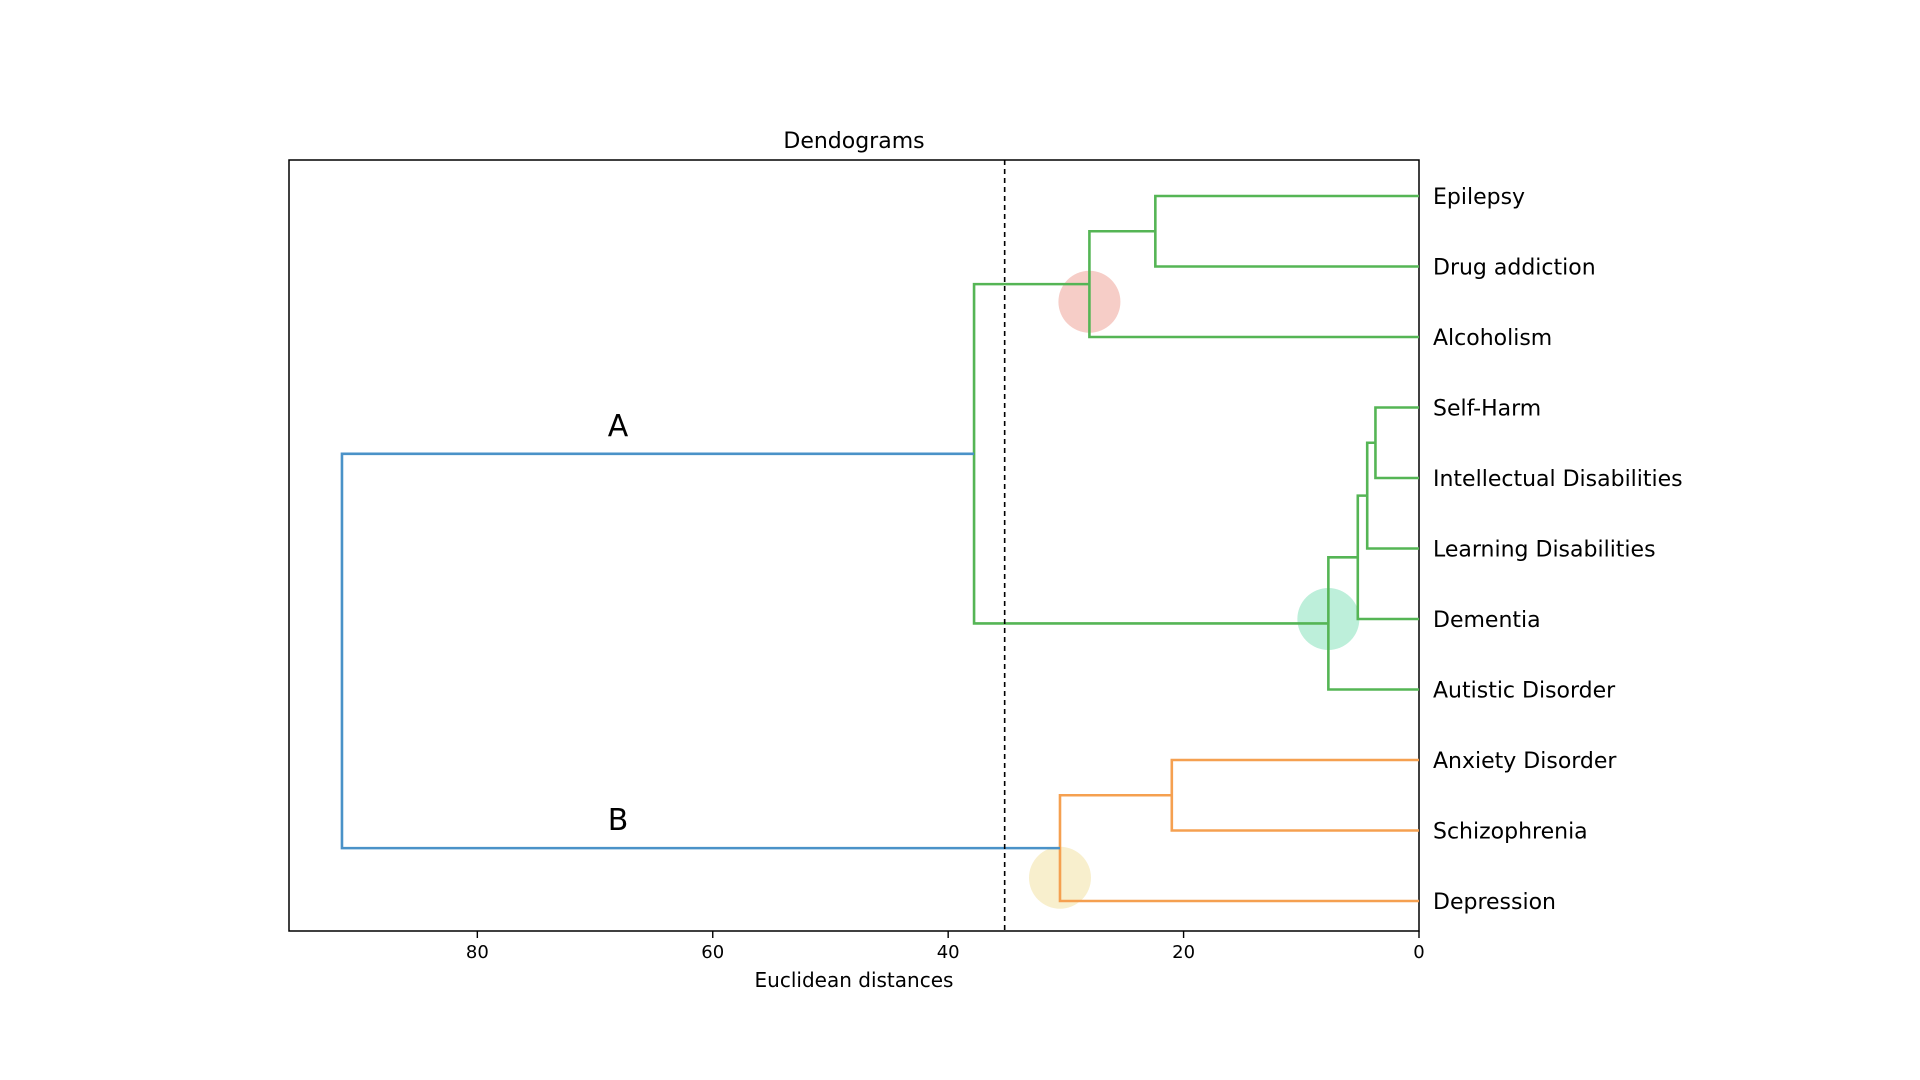  What do you see at coordinates (618, 820) in the screenshot?
I see `cluster-label-b: B` at bounding box center [618, 820].